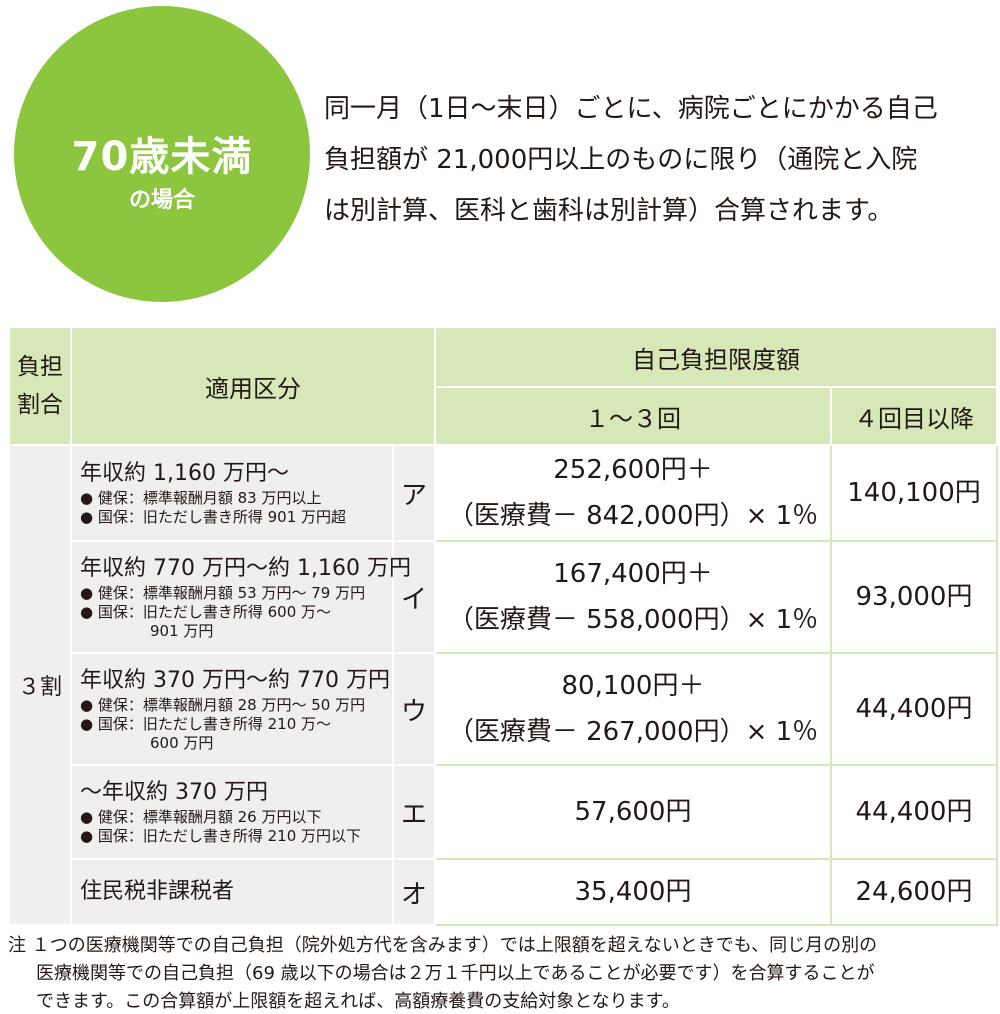 This screenshot has width=1000, height=1014. I want to click on category-note: ● 健保：標準報酬月額 53 万円～ 79 万円, so click(223, 592).